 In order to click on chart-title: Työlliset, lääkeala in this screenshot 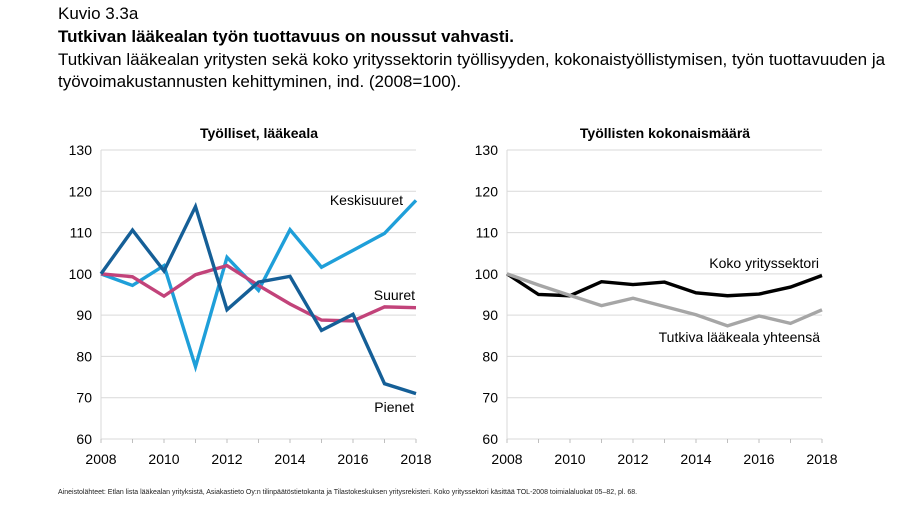, I will do `click(259, 133)`.